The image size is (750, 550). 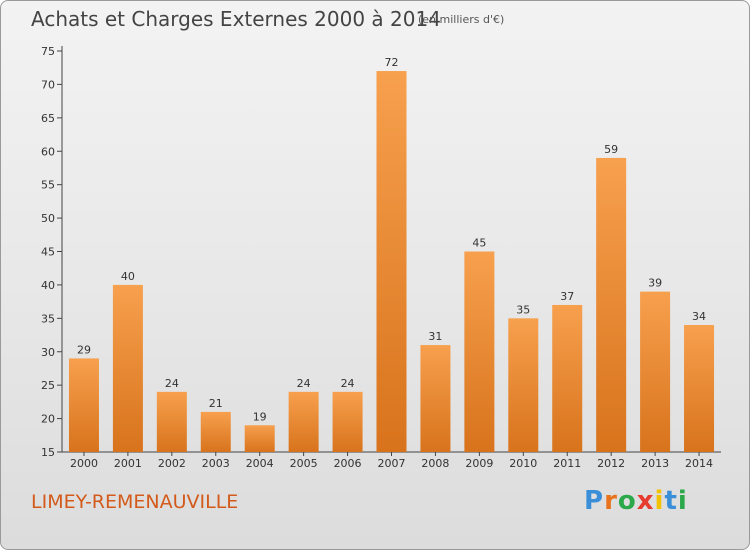 I want to click on x-tick-label: 2013, so click(x=655, y=463).